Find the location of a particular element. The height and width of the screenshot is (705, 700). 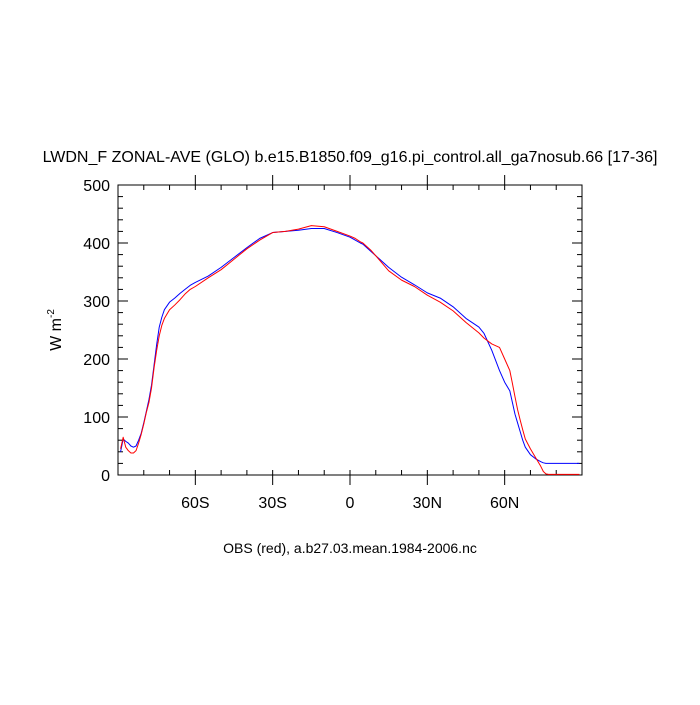

x-tick-label: 30S is located at coordinates (272, 503).